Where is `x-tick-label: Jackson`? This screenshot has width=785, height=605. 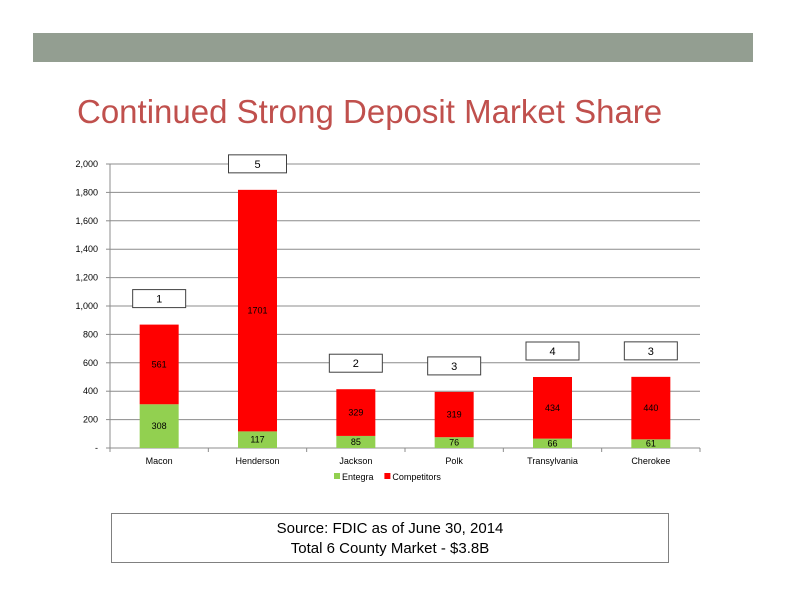
x-tick-label: Jackson is located at coordinates (355, 461).